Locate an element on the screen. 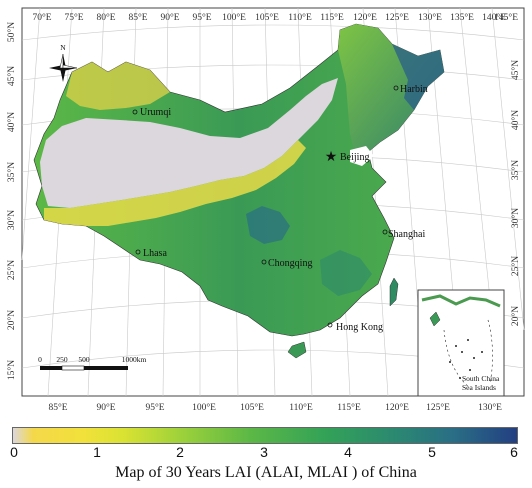  scale-label: 1000km is located at coordinates (134, 359).